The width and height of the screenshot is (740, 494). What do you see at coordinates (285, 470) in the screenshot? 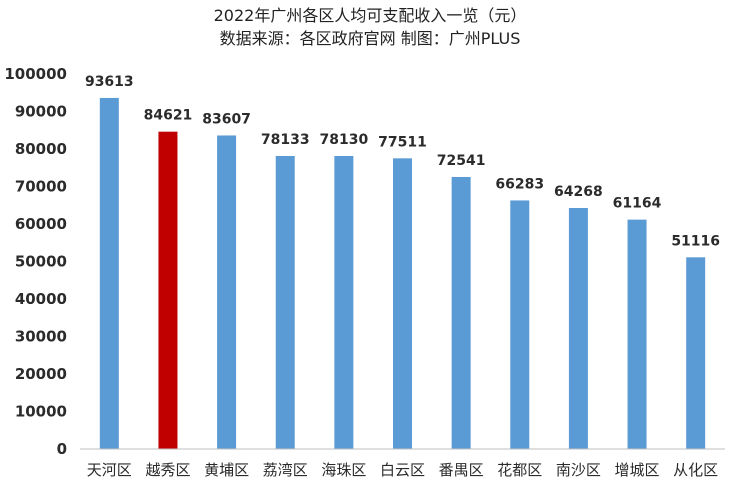
I see `x-tick-label: 荔湾区` at bounding box center [285, 470].